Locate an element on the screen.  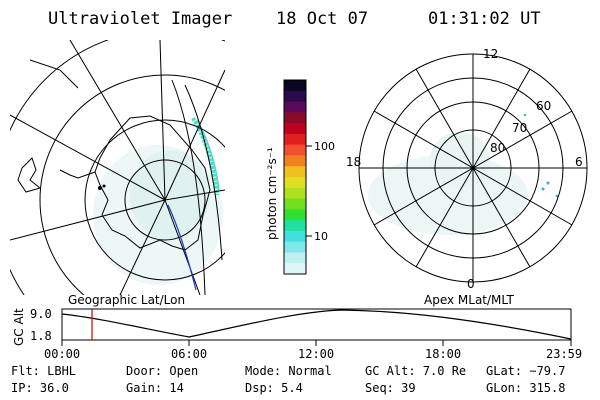
altitude-xtick-2: 12:00 is located at coordinates (316, 354).